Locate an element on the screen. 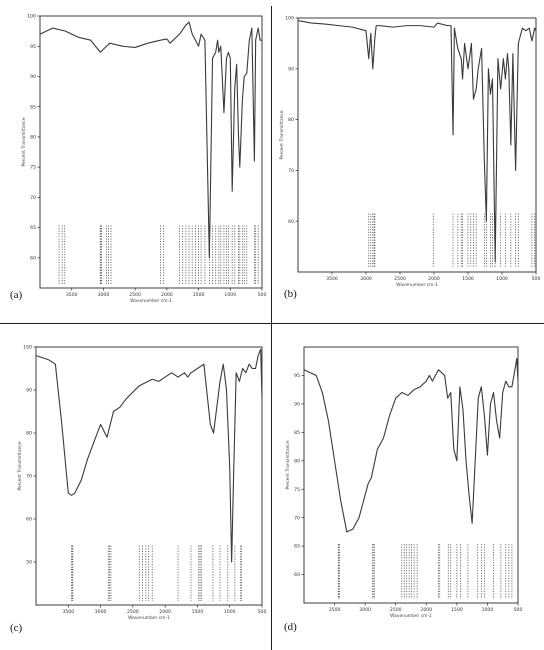 The height and width of the screenshot is (650, 544). panel-label-b: (b) is located at coordinates (290, 294).